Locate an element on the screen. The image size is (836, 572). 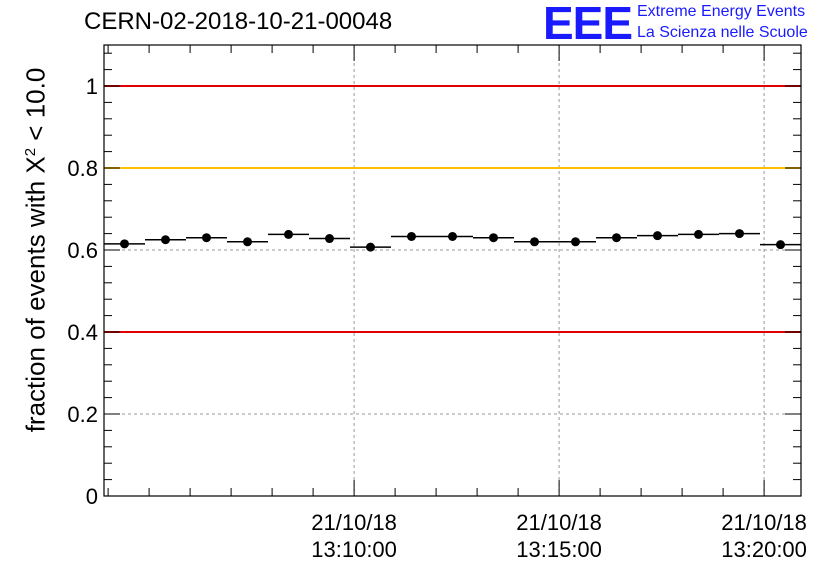
y-tick-label: 0.6 is located at coordinates (82, 250).